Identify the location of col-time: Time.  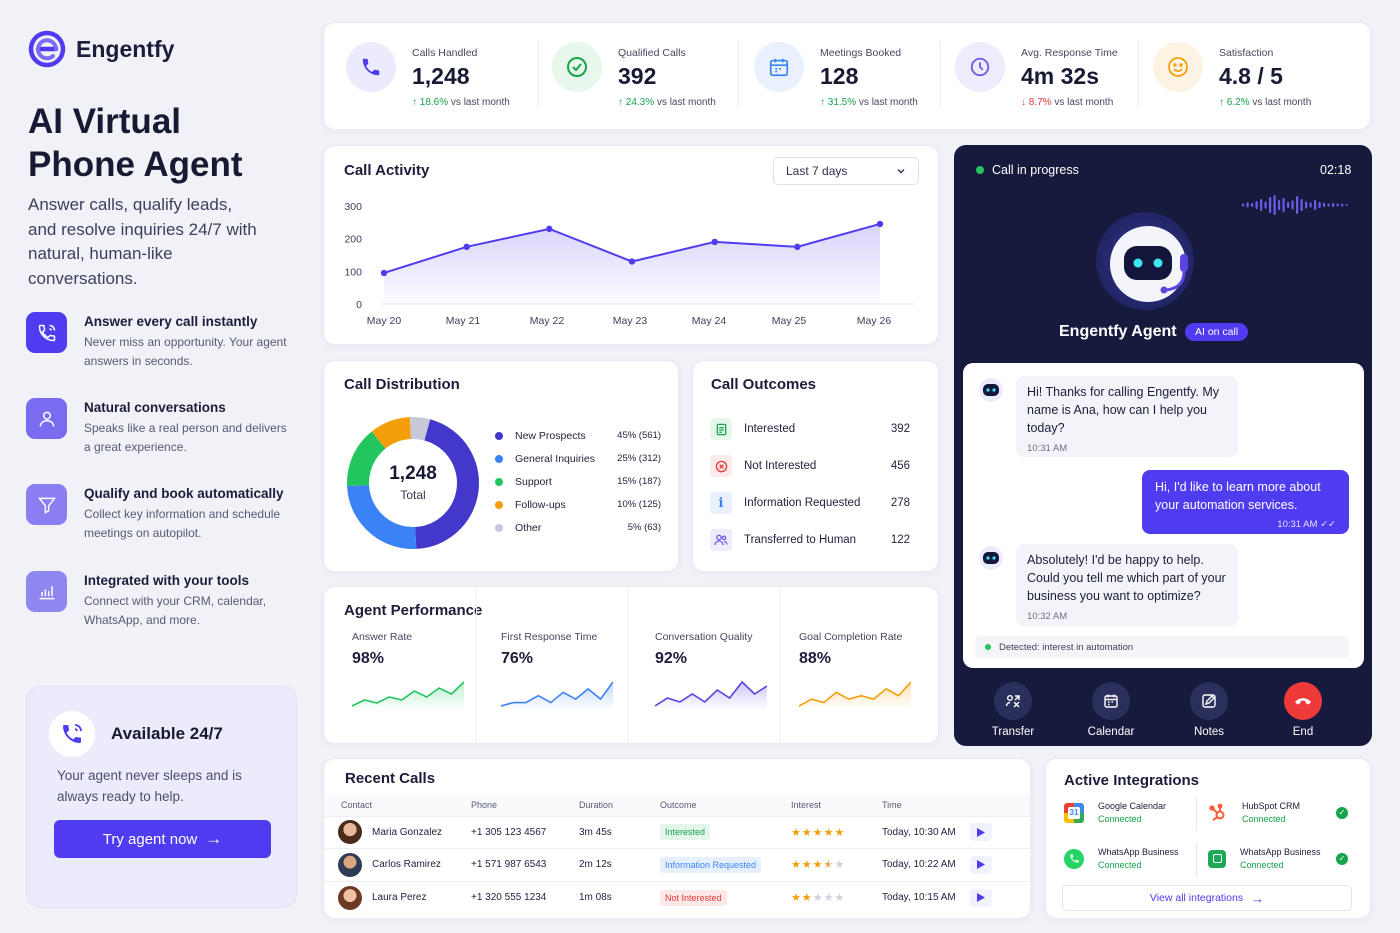
(892, 804).